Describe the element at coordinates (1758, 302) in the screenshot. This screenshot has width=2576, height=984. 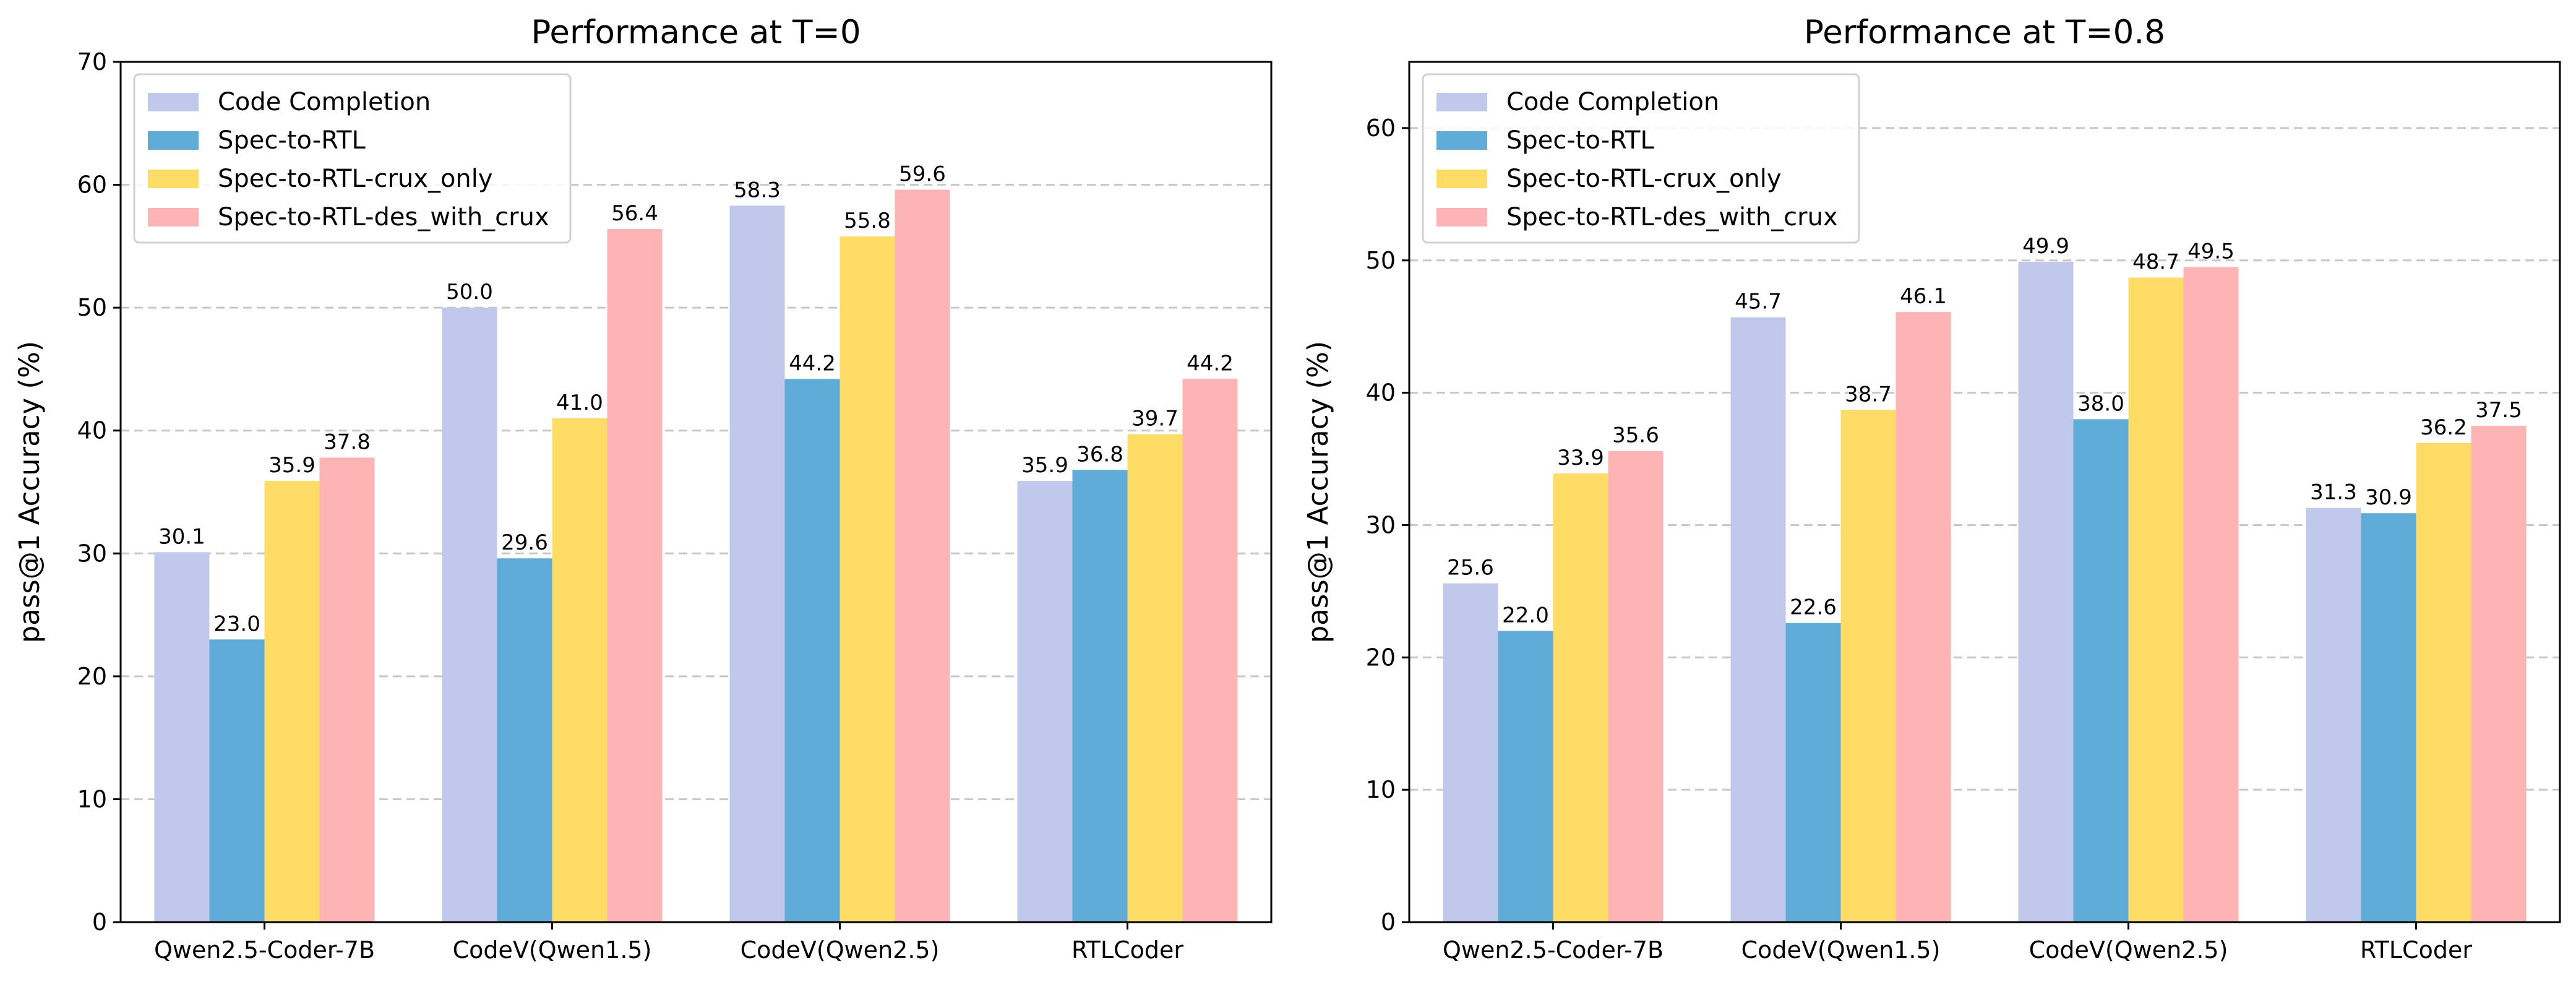
I see `bar-value-label: 45.7` at that location.